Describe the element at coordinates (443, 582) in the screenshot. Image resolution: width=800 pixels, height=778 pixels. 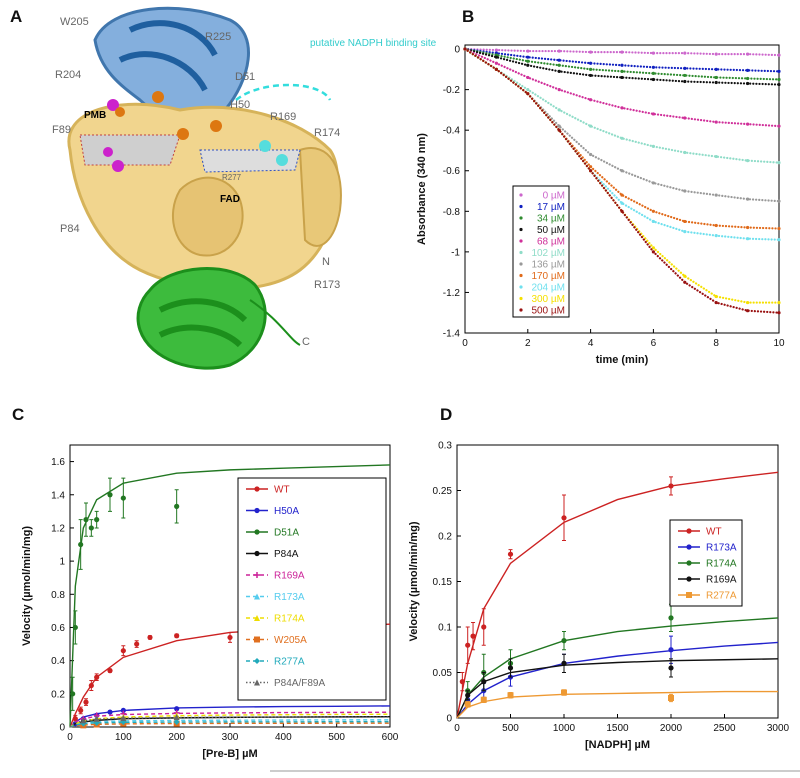
I see `y-tick-label: 0.15` at that location.